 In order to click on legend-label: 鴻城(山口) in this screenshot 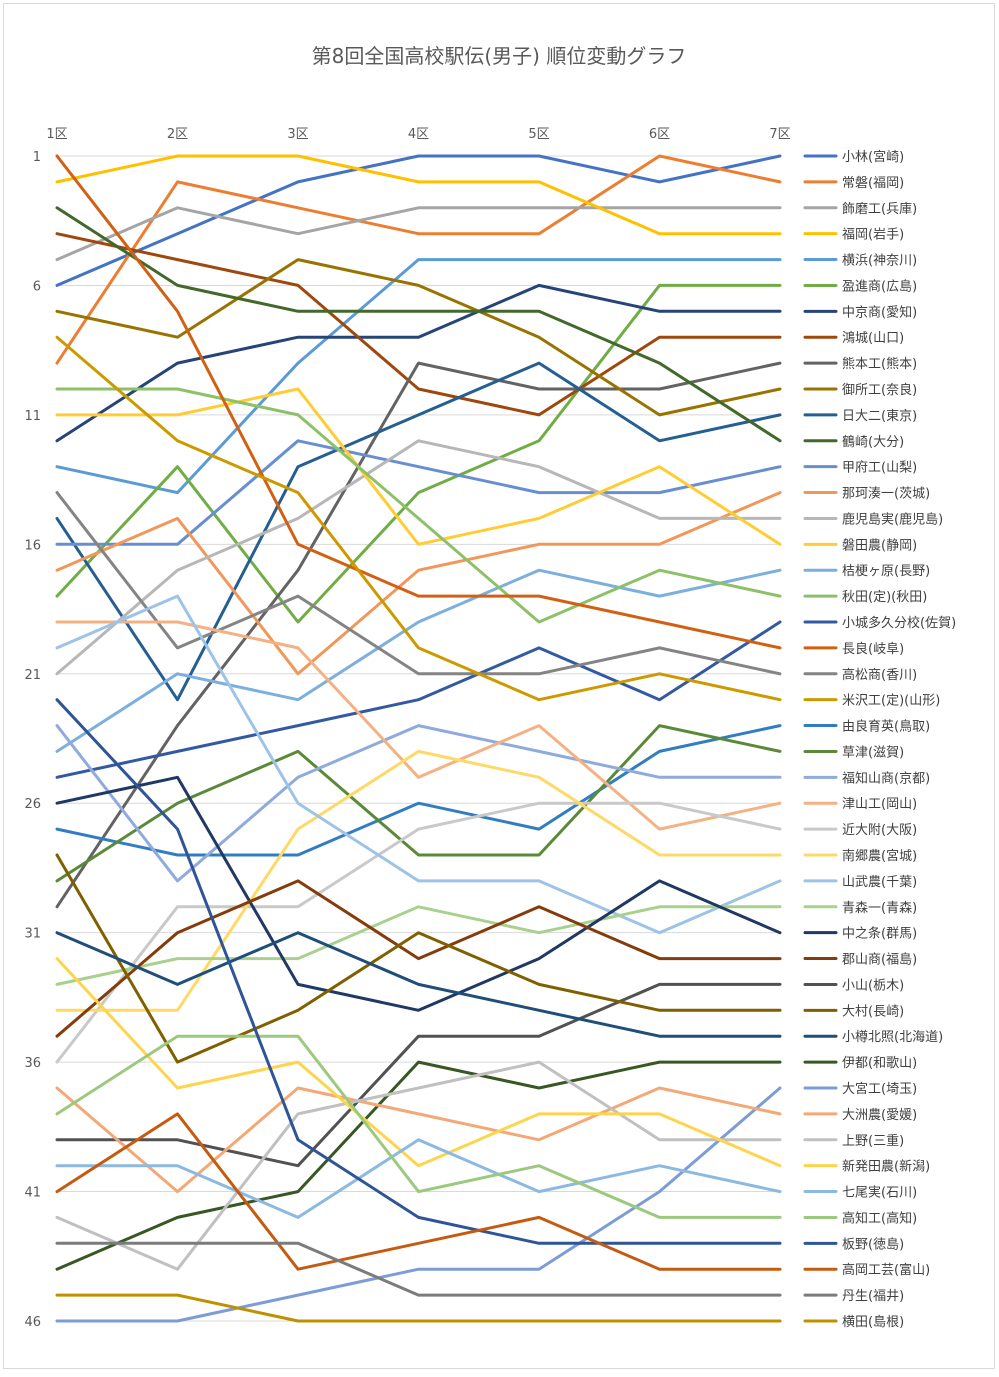, I will do `click(873, 338)`.